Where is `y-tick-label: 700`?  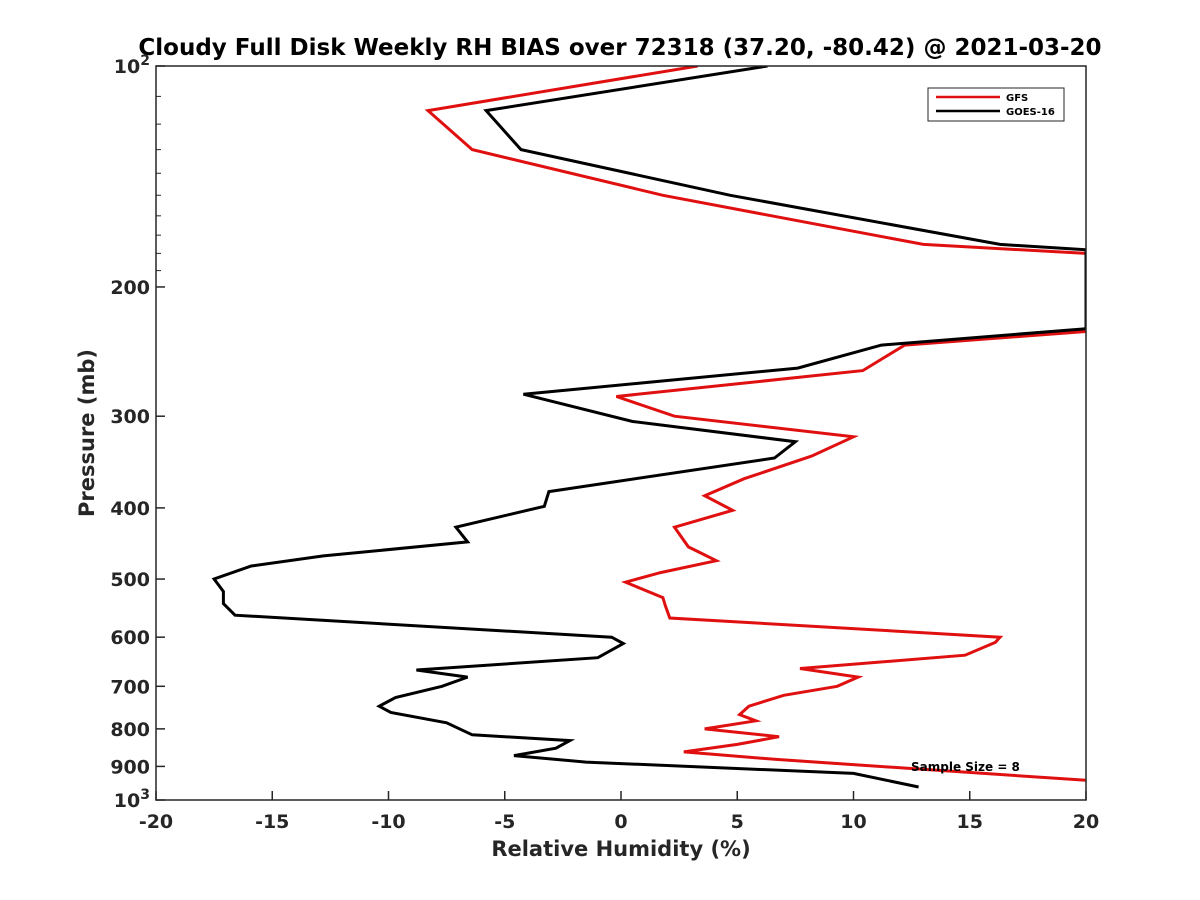 y-tick-label: 700 is located at coordinates (130, 687).